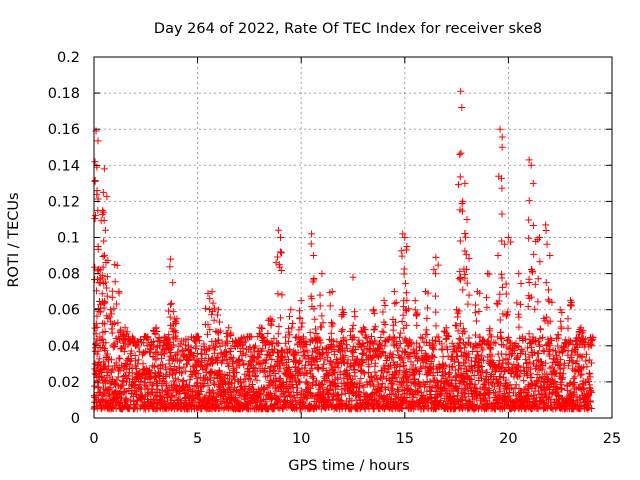 This screenshot has height=480, width=640. Describe the element at coordinates (301, 439) in the screenshot. I see `x-tick-label: 10` at that location.